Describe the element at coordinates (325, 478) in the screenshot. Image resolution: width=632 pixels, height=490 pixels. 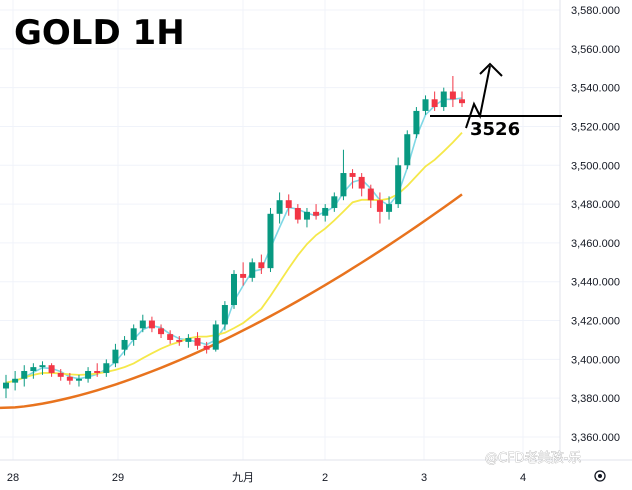
I see `x-tick-label: 2` at that location.